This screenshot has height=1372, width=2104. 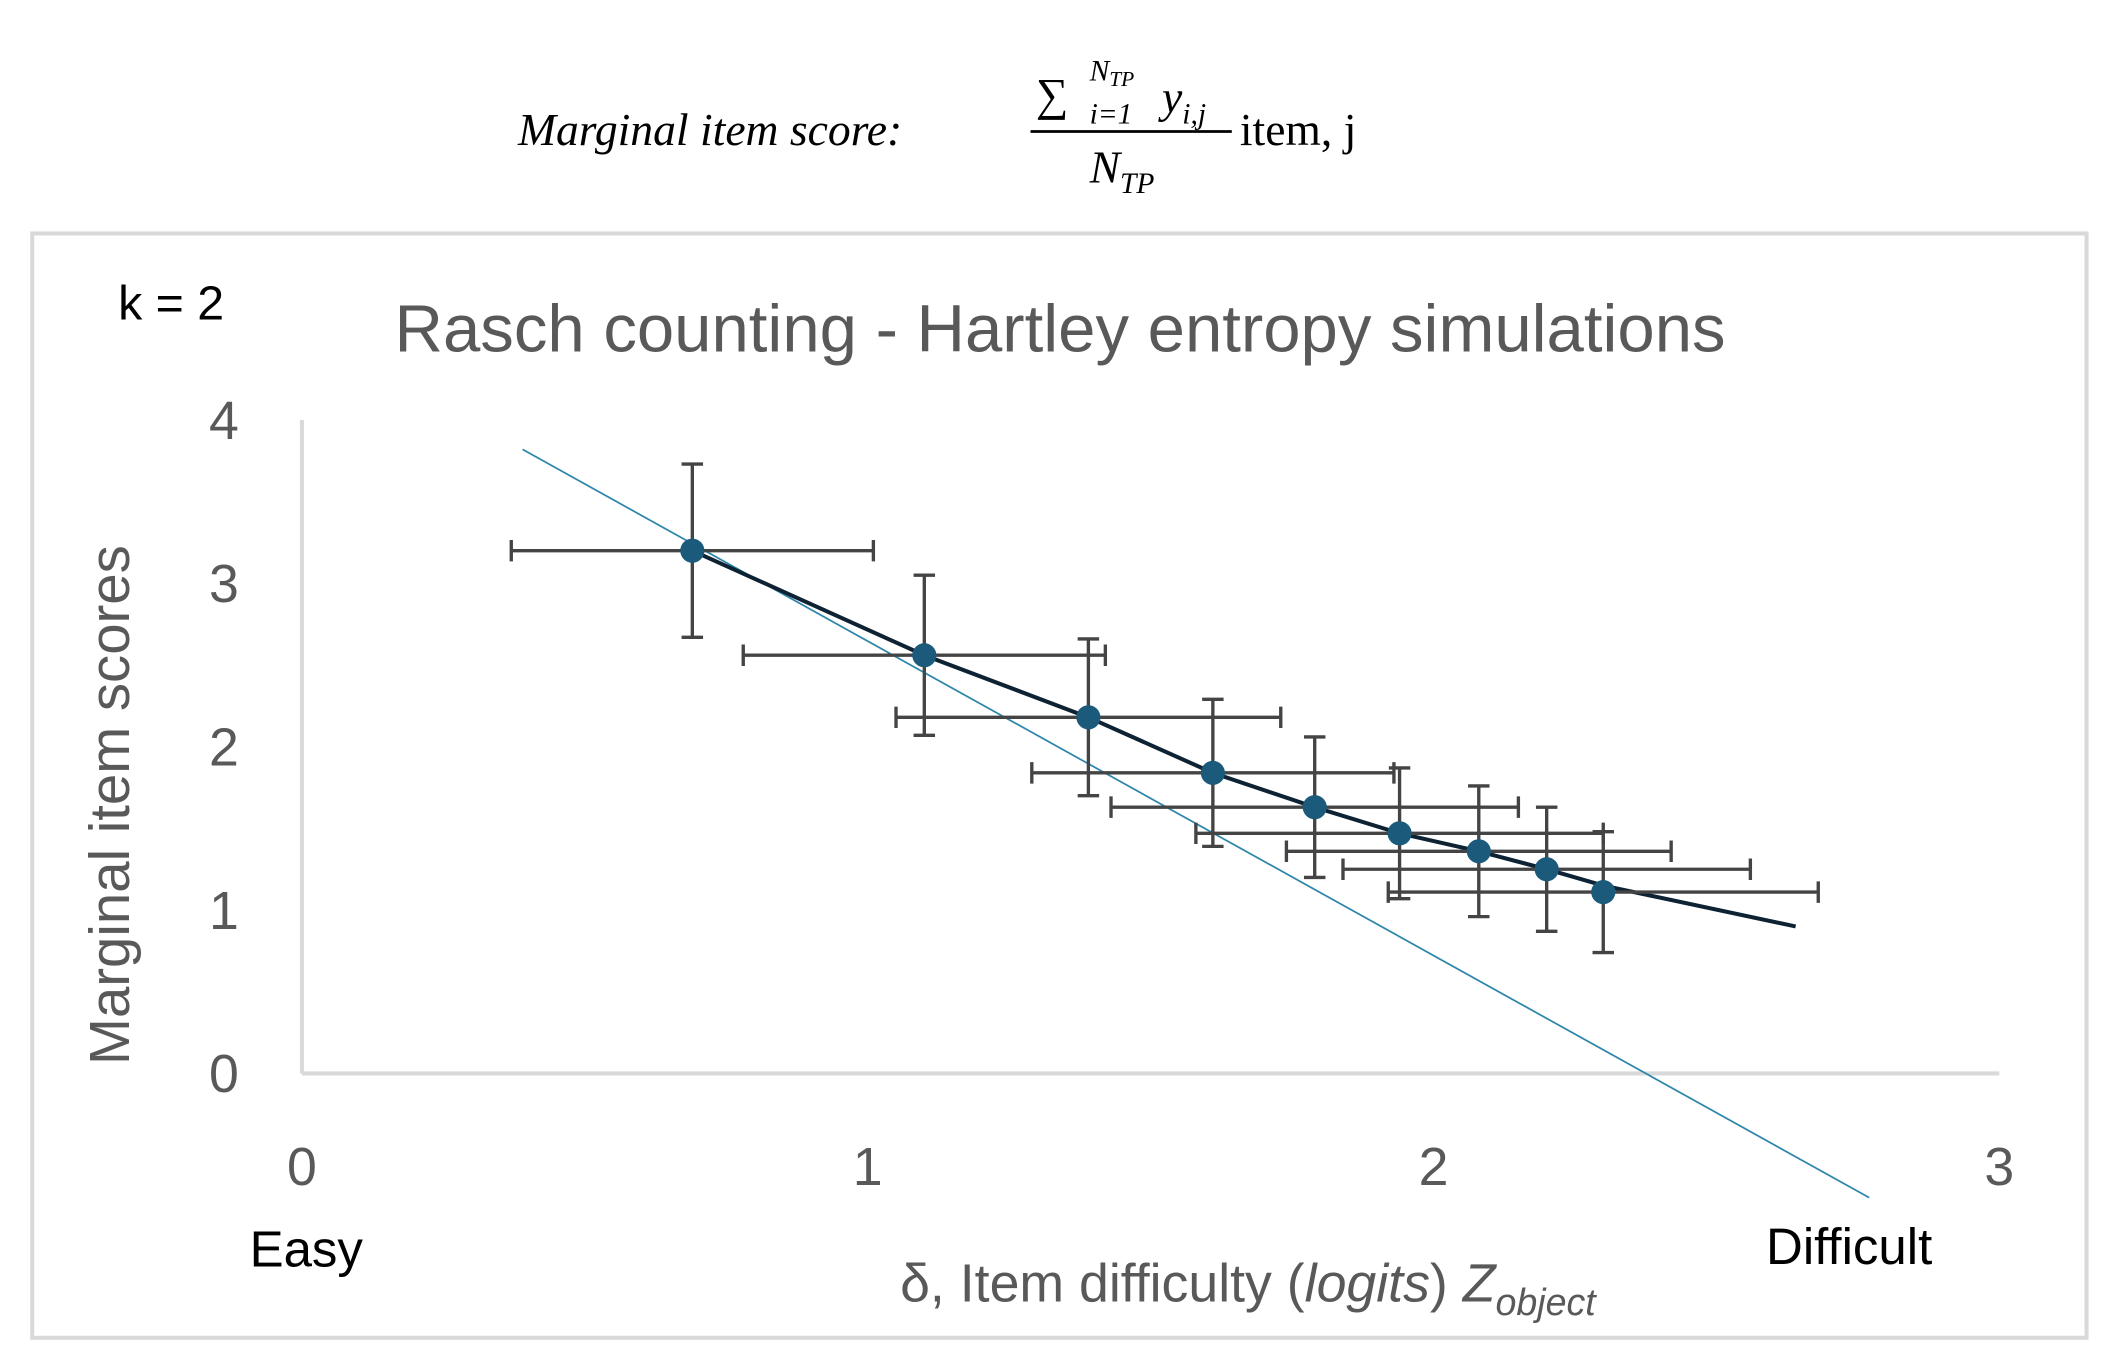 I want to click on x-tick-label: 0, so click(x=302, y=1167).